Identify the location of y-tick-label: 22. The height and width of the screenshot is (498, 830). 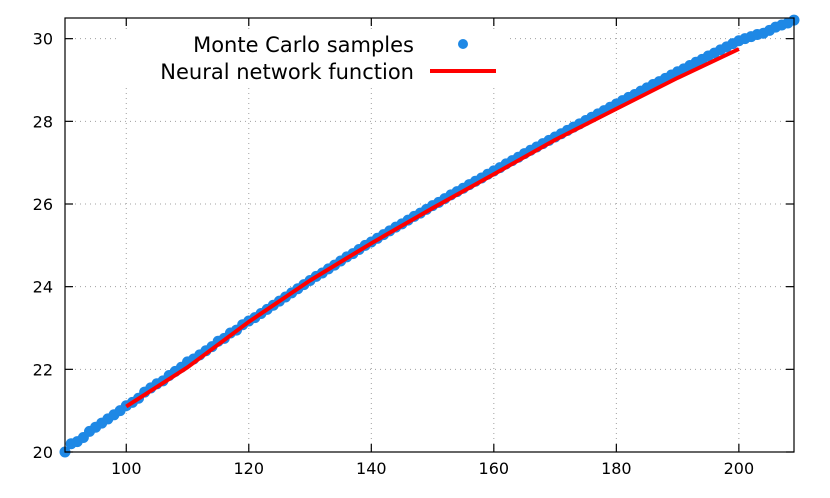
(43, 369).